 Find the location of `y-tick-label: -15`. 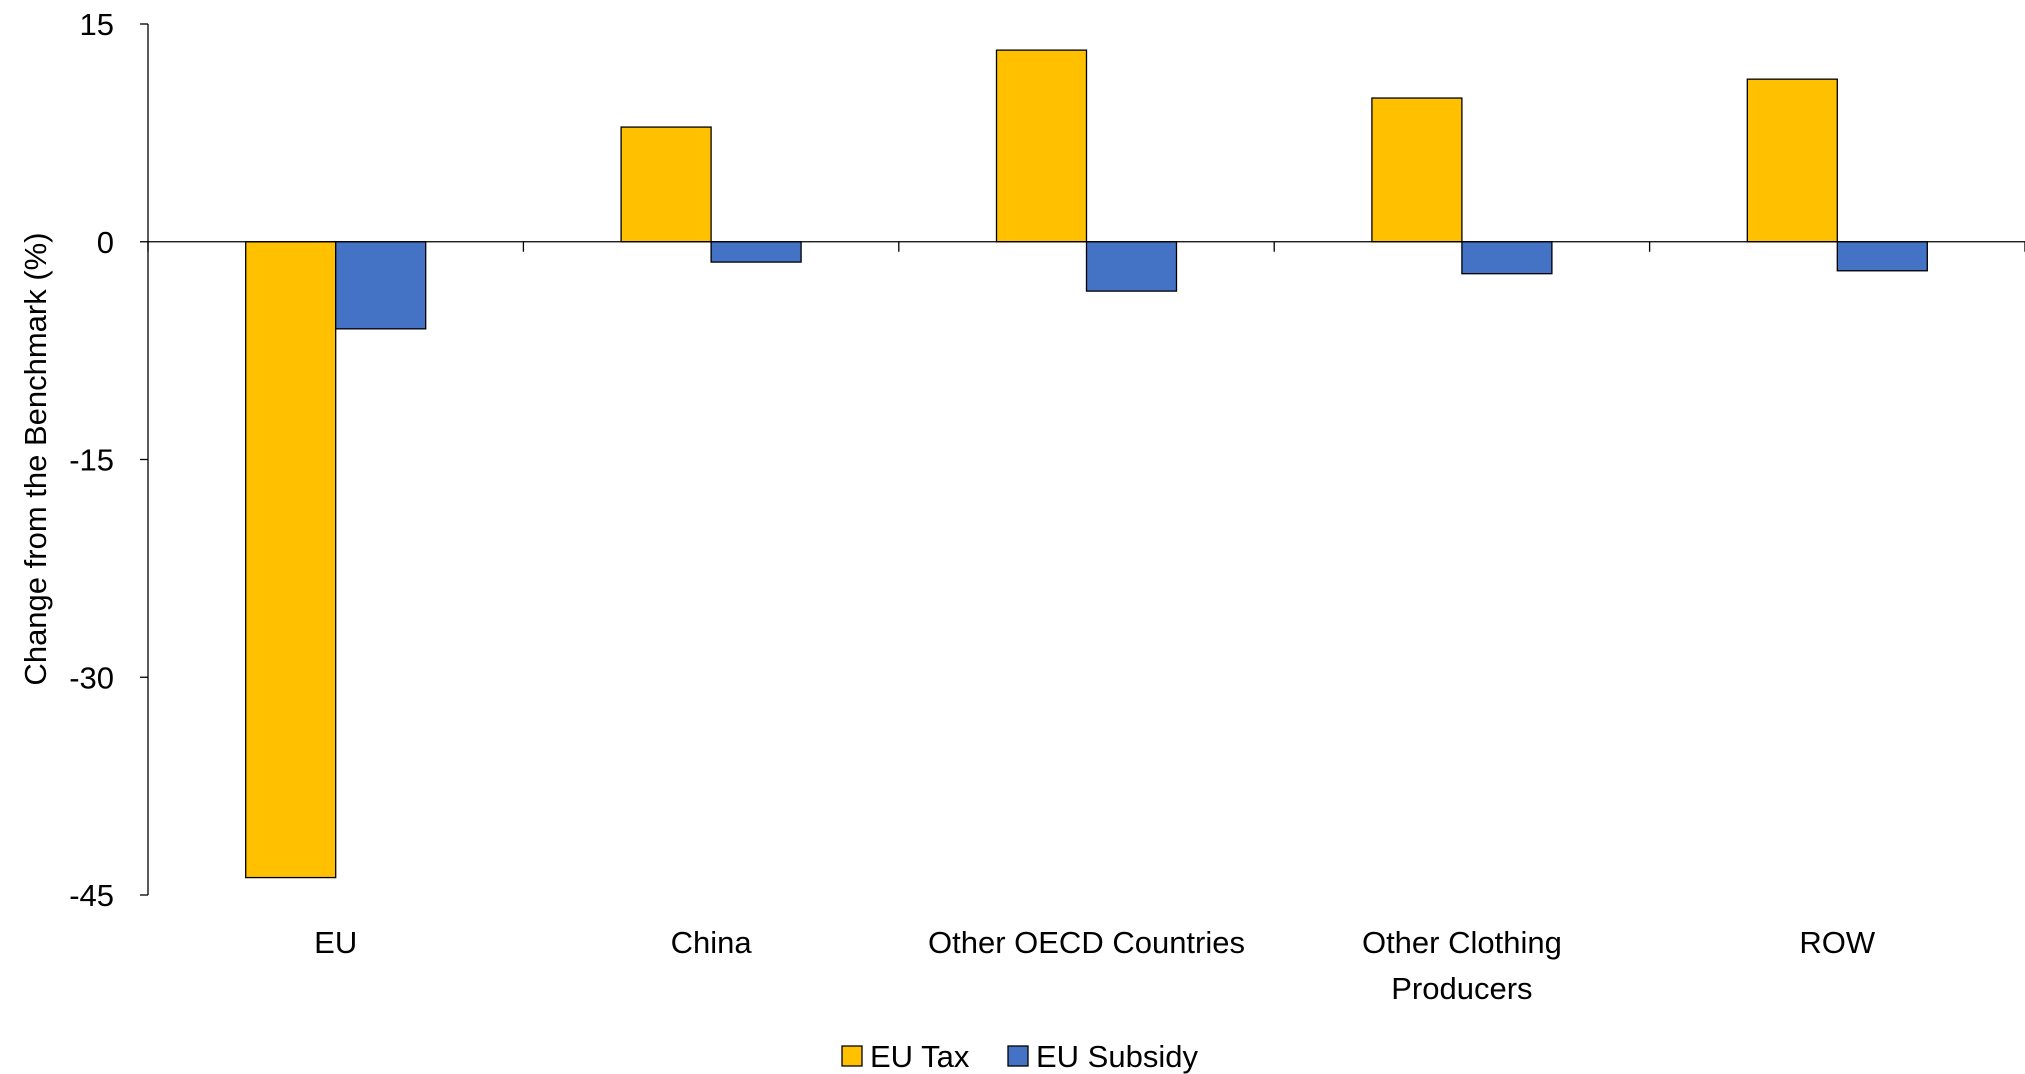

y-tick-label: -15 is located at coordinates (91, 460).